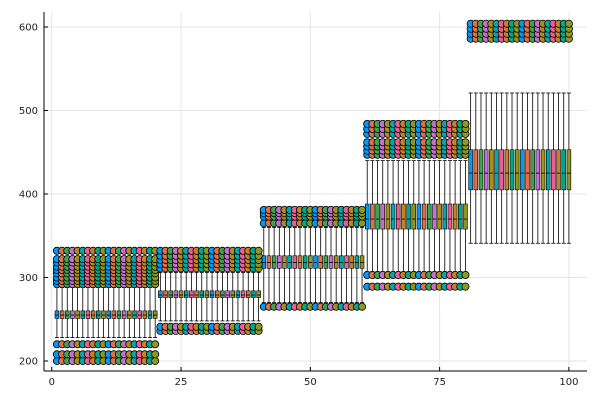 The image size is (600, 400). Describe the element at coordinates (439, 382) in the screenshot. I see `x-tick-label: 75` at that location.